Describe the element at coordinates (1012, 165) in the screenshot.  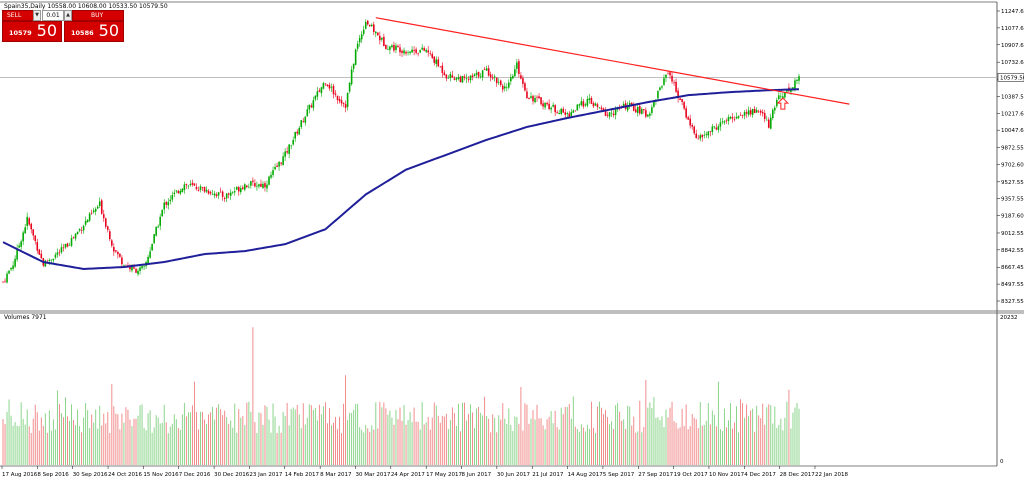
I see `price-tick-label: 9702.60` at that location.